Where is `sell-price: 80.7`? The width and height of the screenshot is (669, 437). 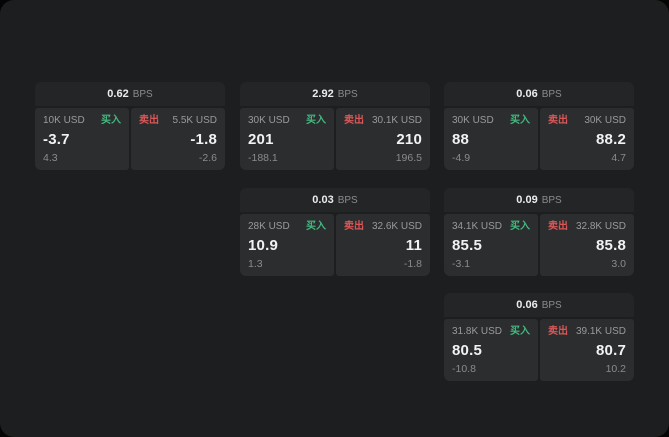
sell-price: 80.7 is located at coordinates (611, 350).